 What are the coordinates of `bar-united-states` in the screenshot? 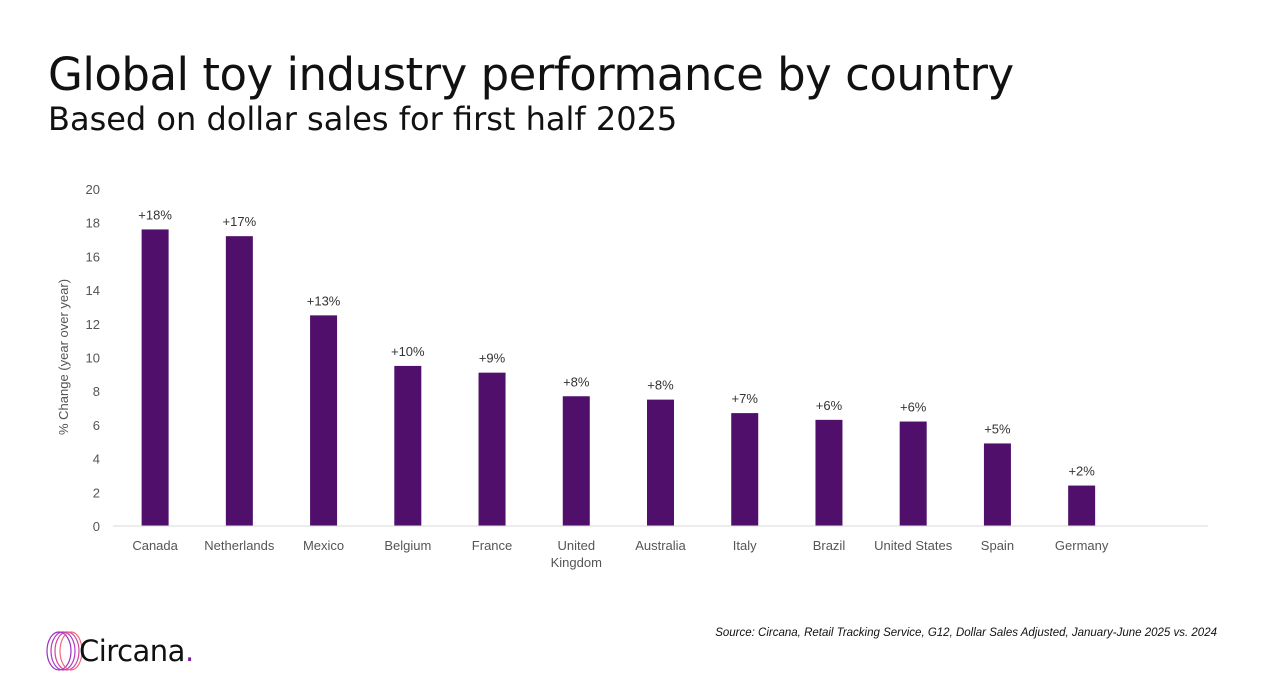 It's located at (913, 473).